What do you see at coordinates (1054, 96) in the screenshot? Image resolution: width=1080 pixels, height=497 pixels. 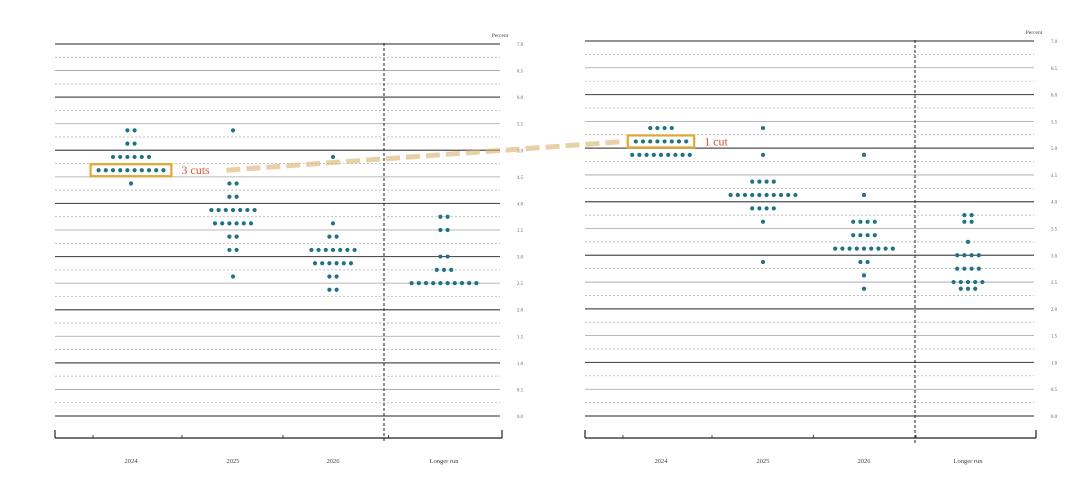 I see `y-tick-label: 6.0` at bounding box center [1054, 96].